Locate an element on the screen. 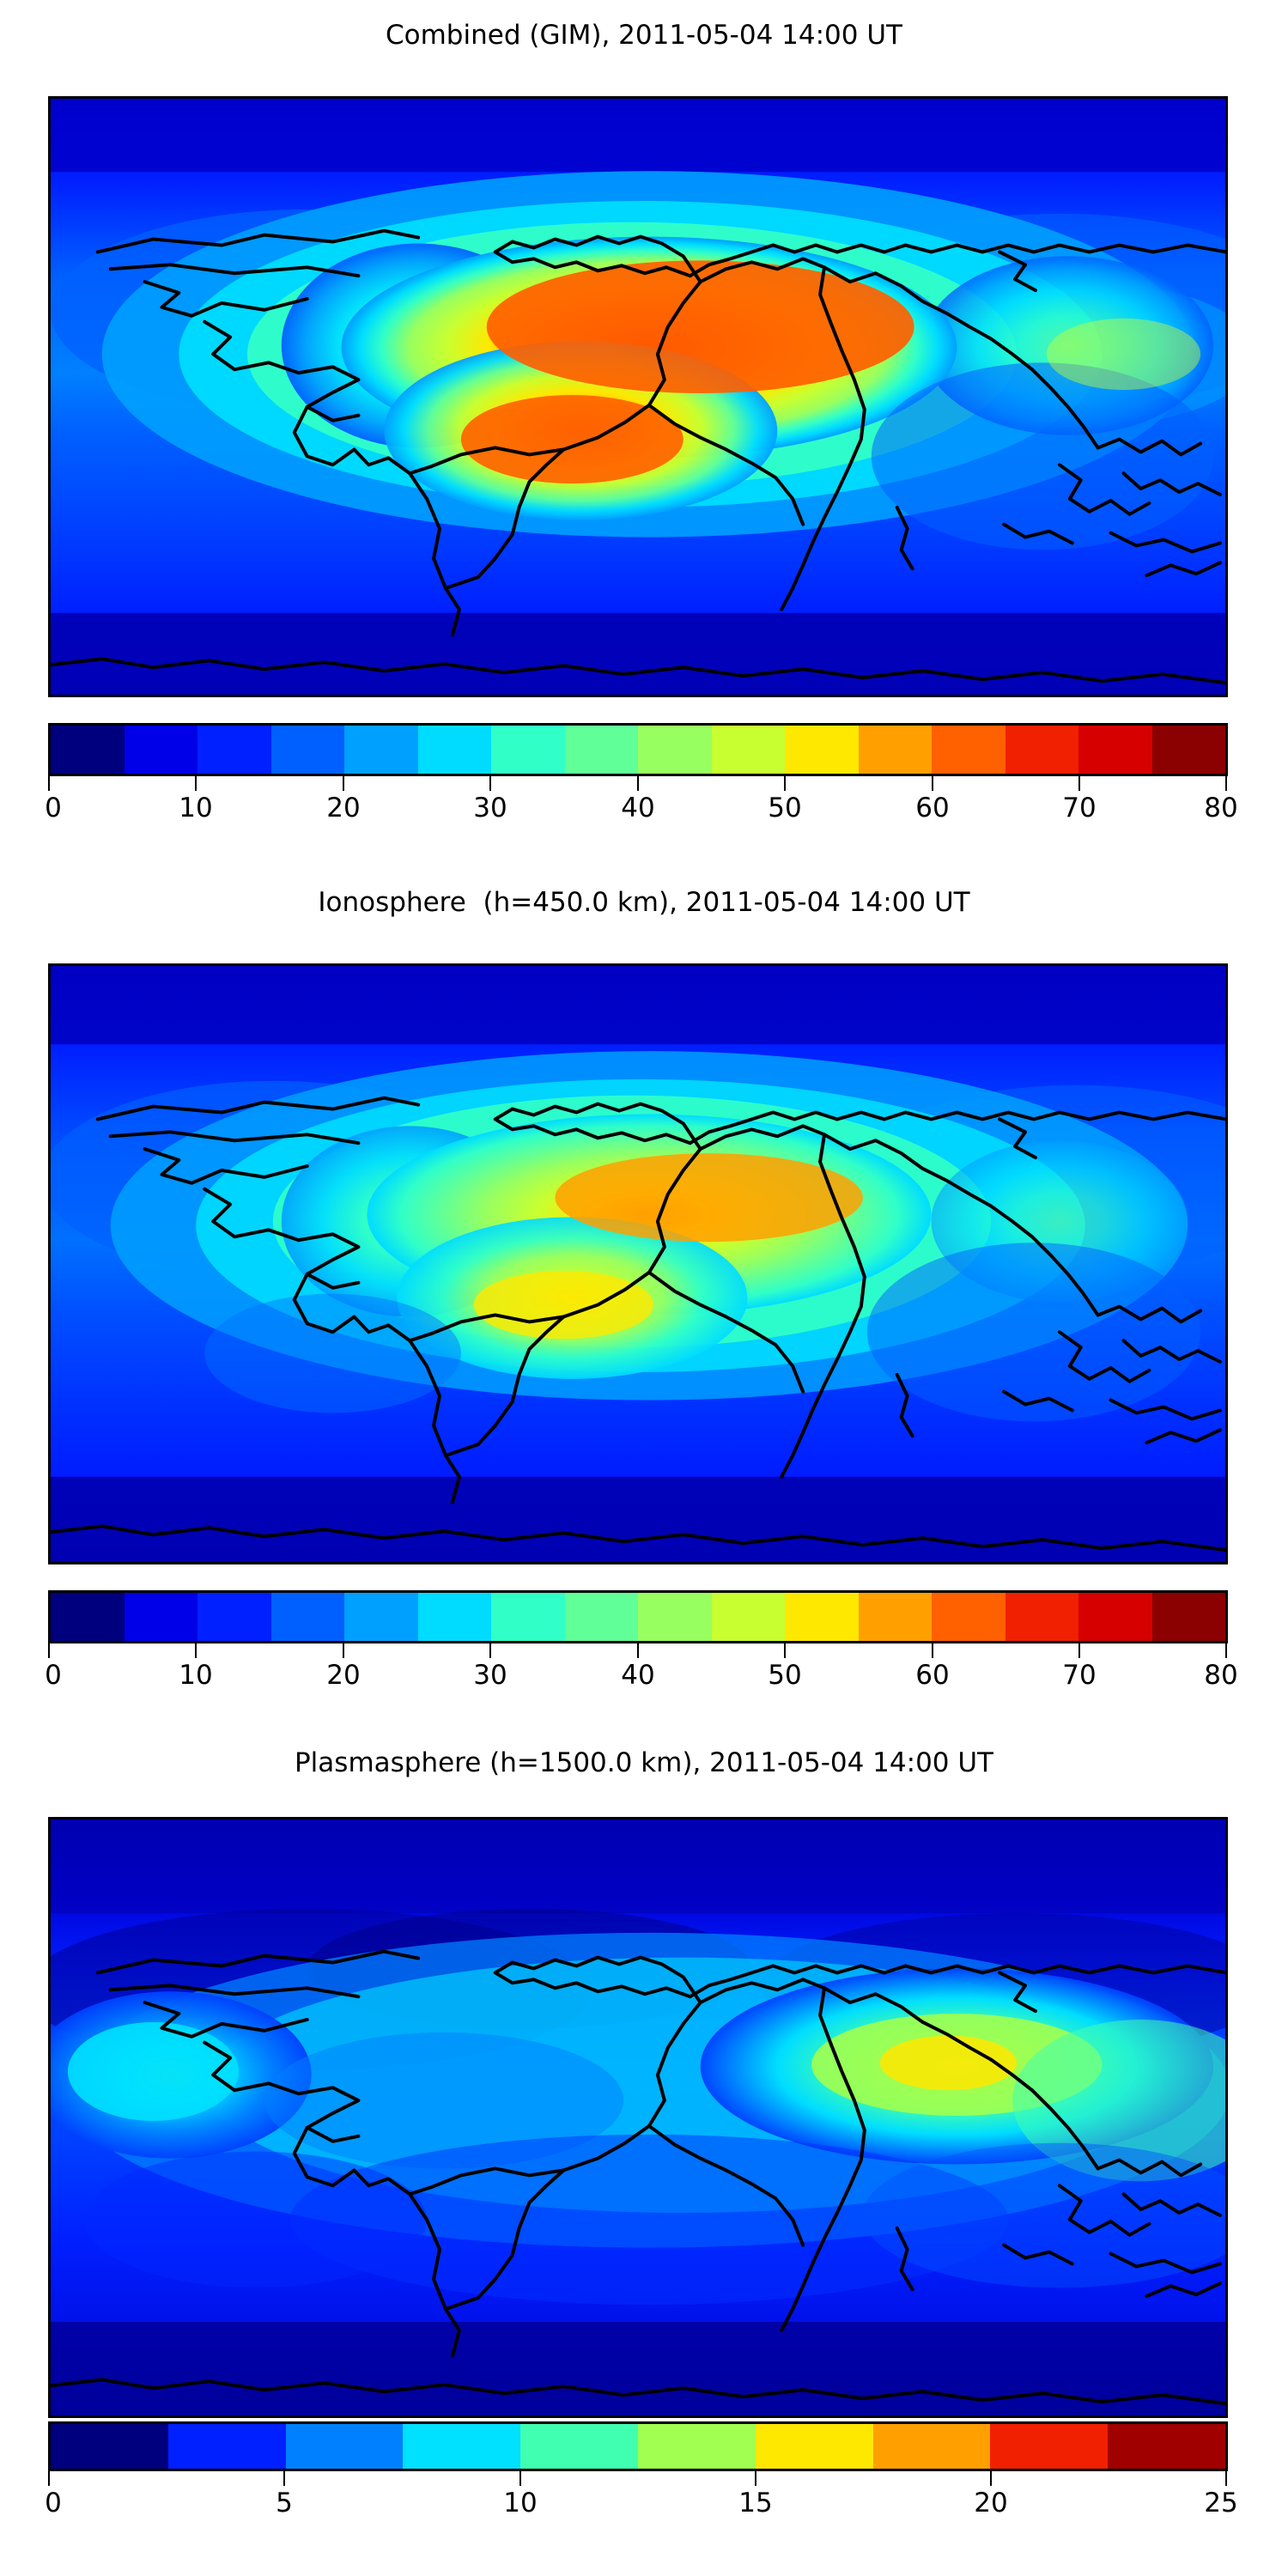  colorbar-gradient-combined-gim is located at coordinates (638, 749).